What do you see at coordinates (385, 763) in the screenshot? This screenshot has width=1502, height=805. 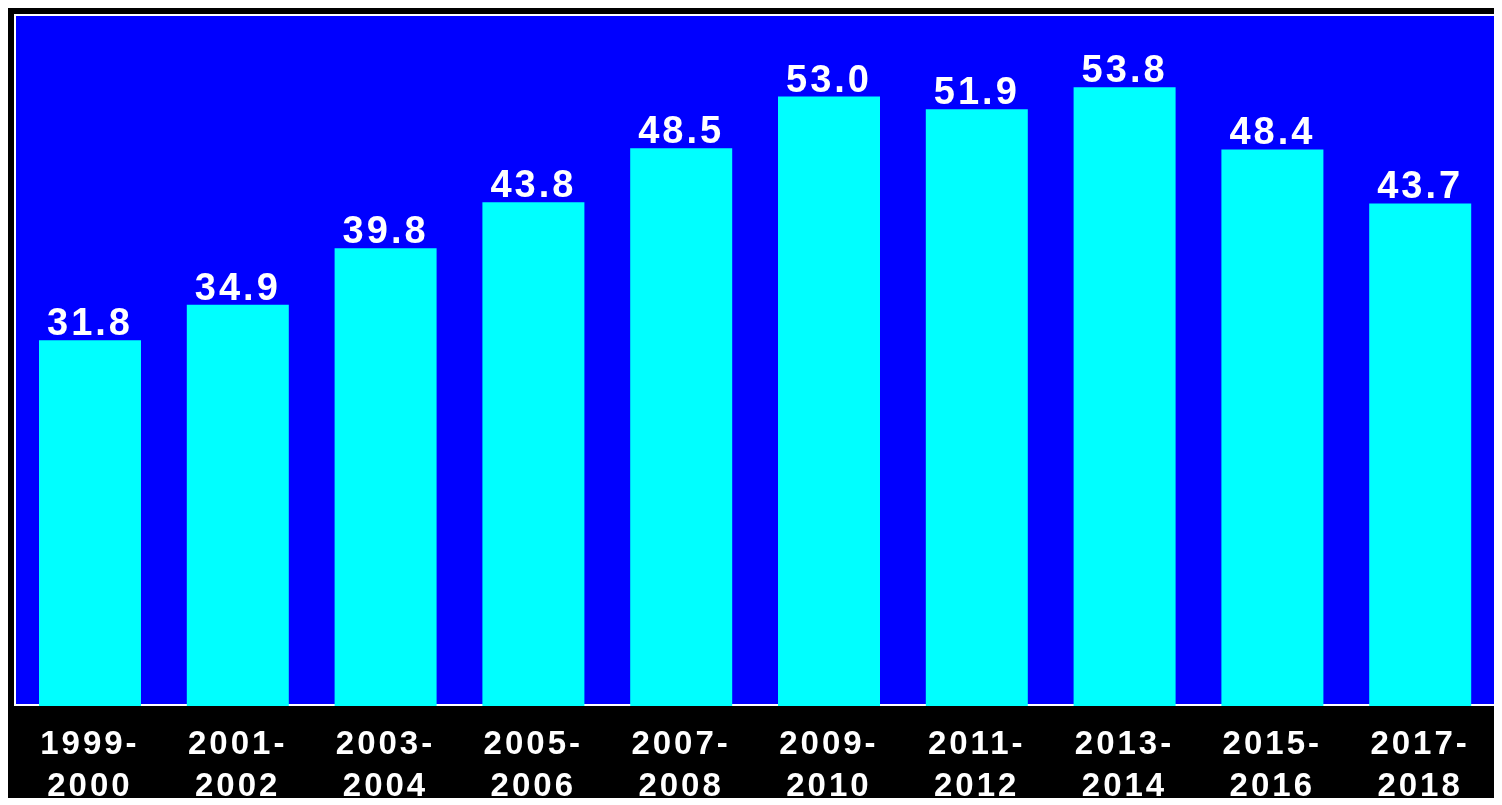 I see `x-tick-label: 2003-2004` at bounding box center [385, 763].